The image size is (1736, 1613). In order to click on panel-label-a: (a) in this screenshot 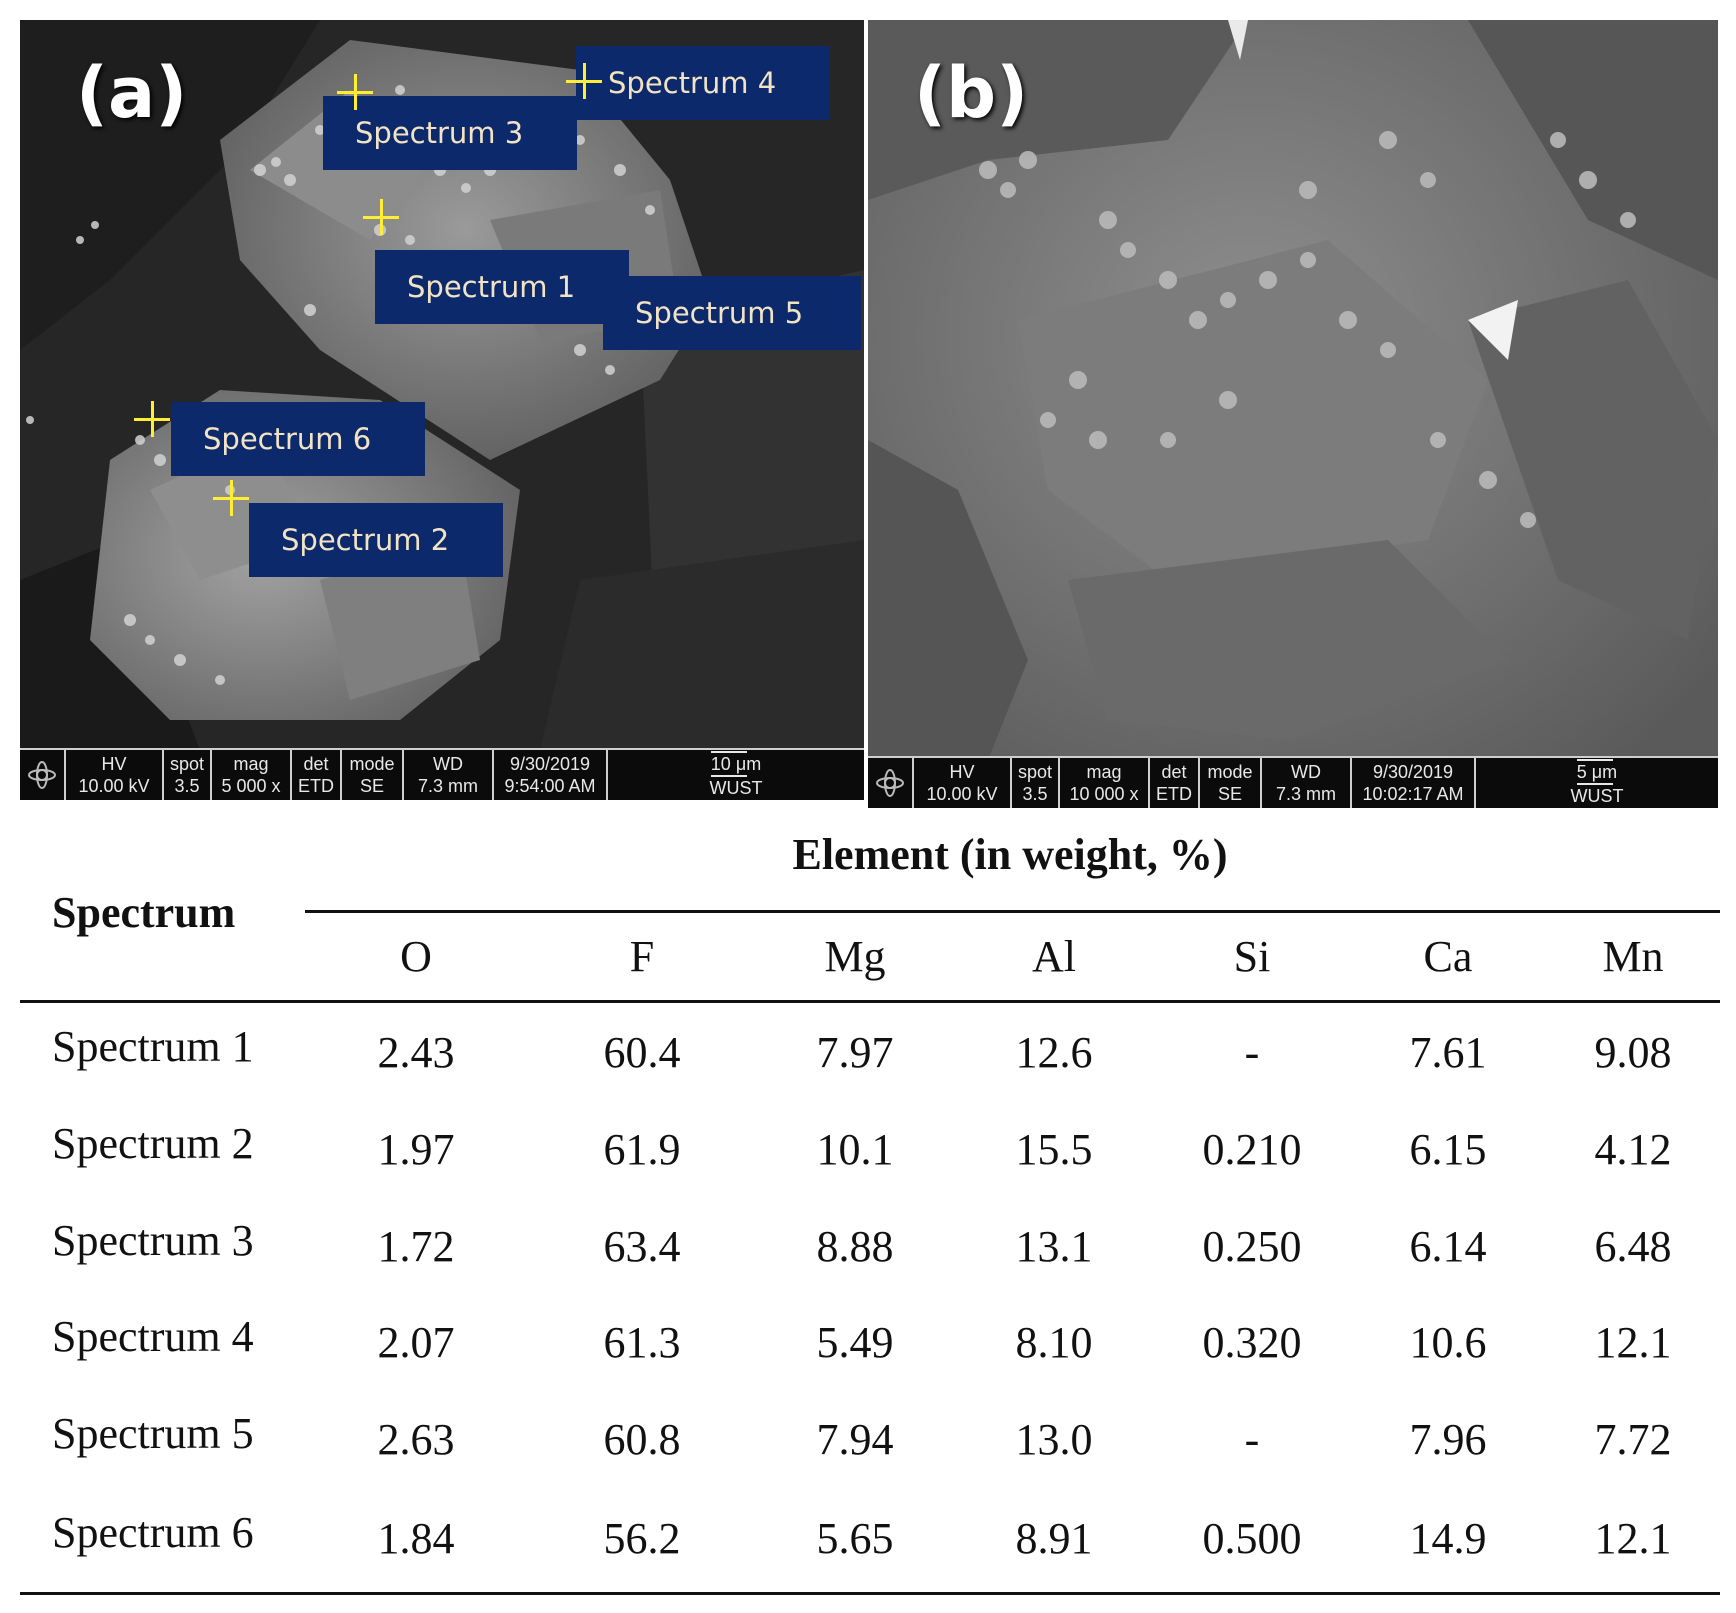, I will do `click(132, 93)`.